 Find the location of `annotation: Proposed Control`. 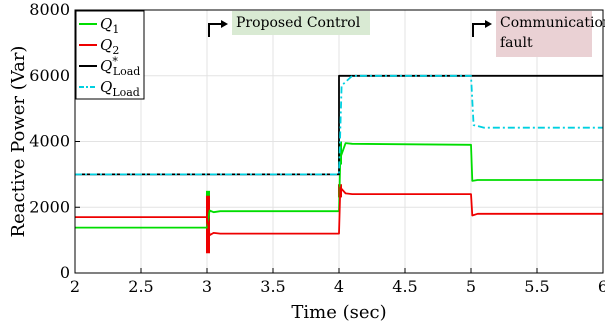

annotation: Proposed Control is located at coordinates (289, 24).